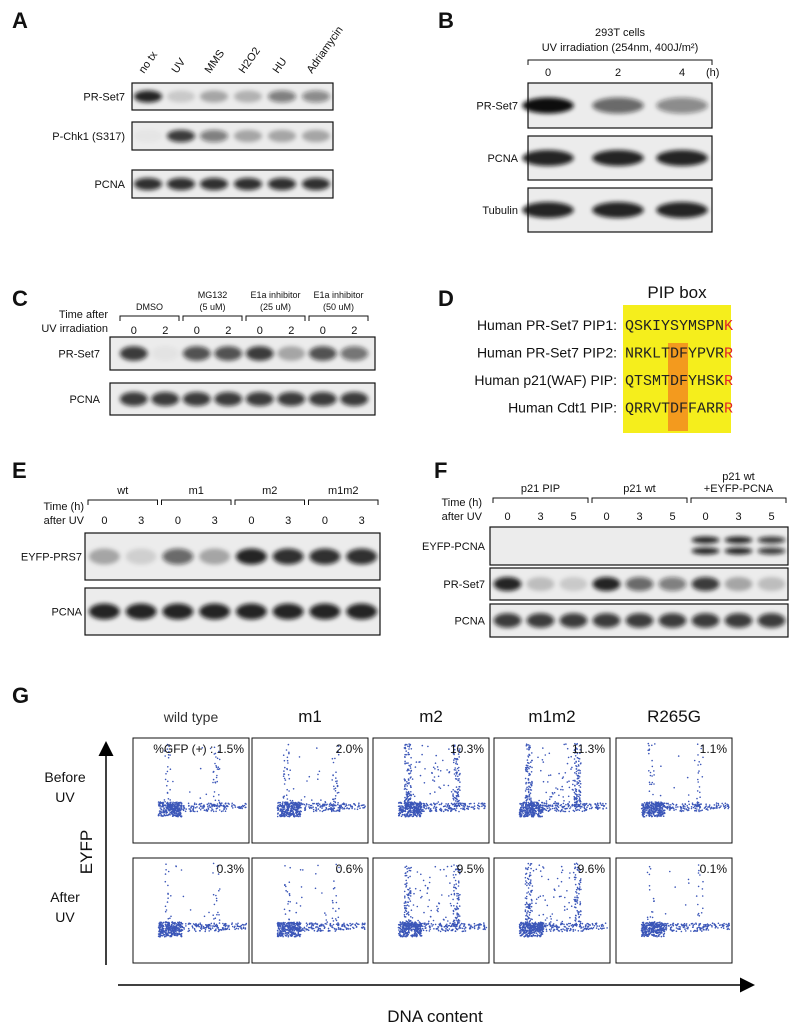 Image resolution: width=800 pixels, height=1033 pixels. Describe the element at coordinates (738, 477) in the screenshot. I see `group-label: p21 wt` at that location.